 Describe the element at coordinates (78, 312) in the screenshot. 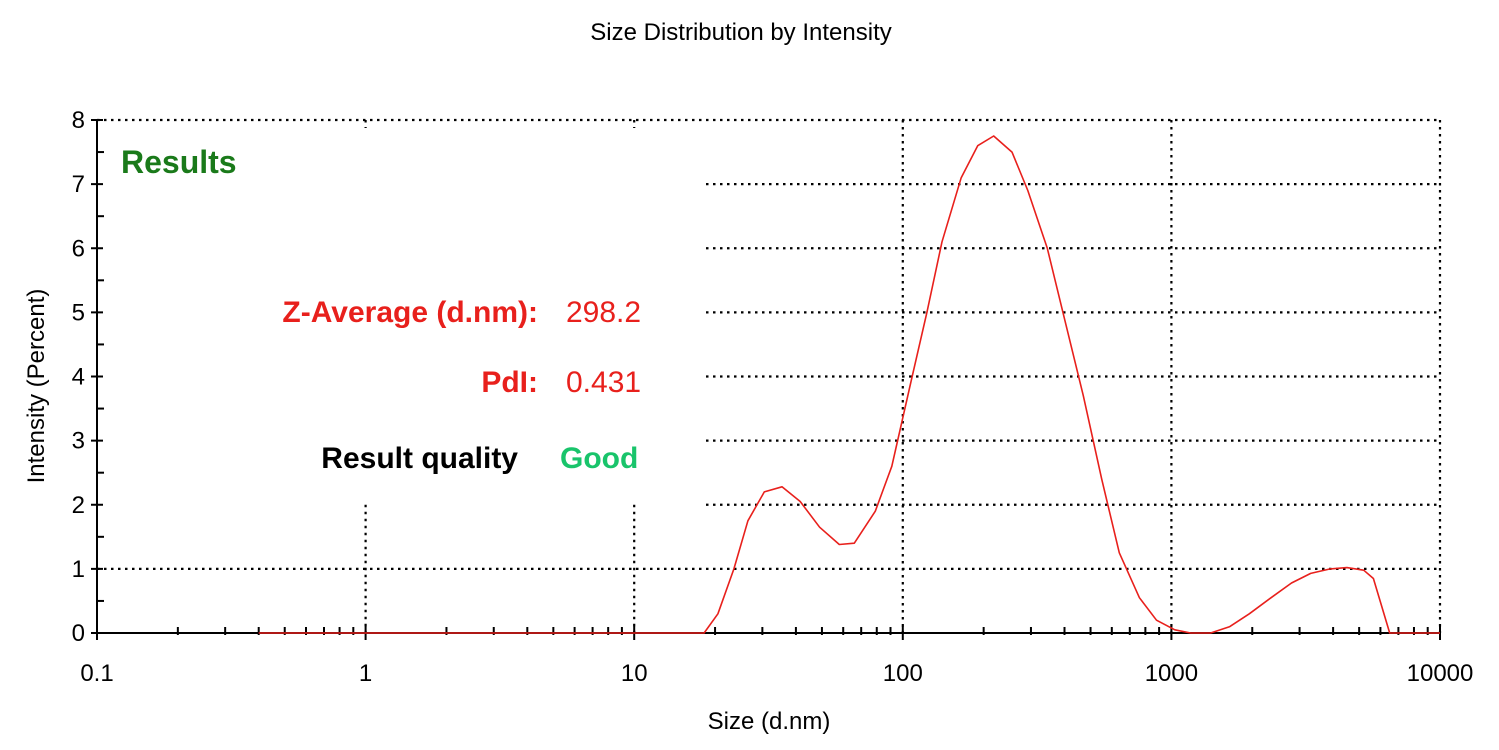

I see `y-tick-label: 5` at that location.